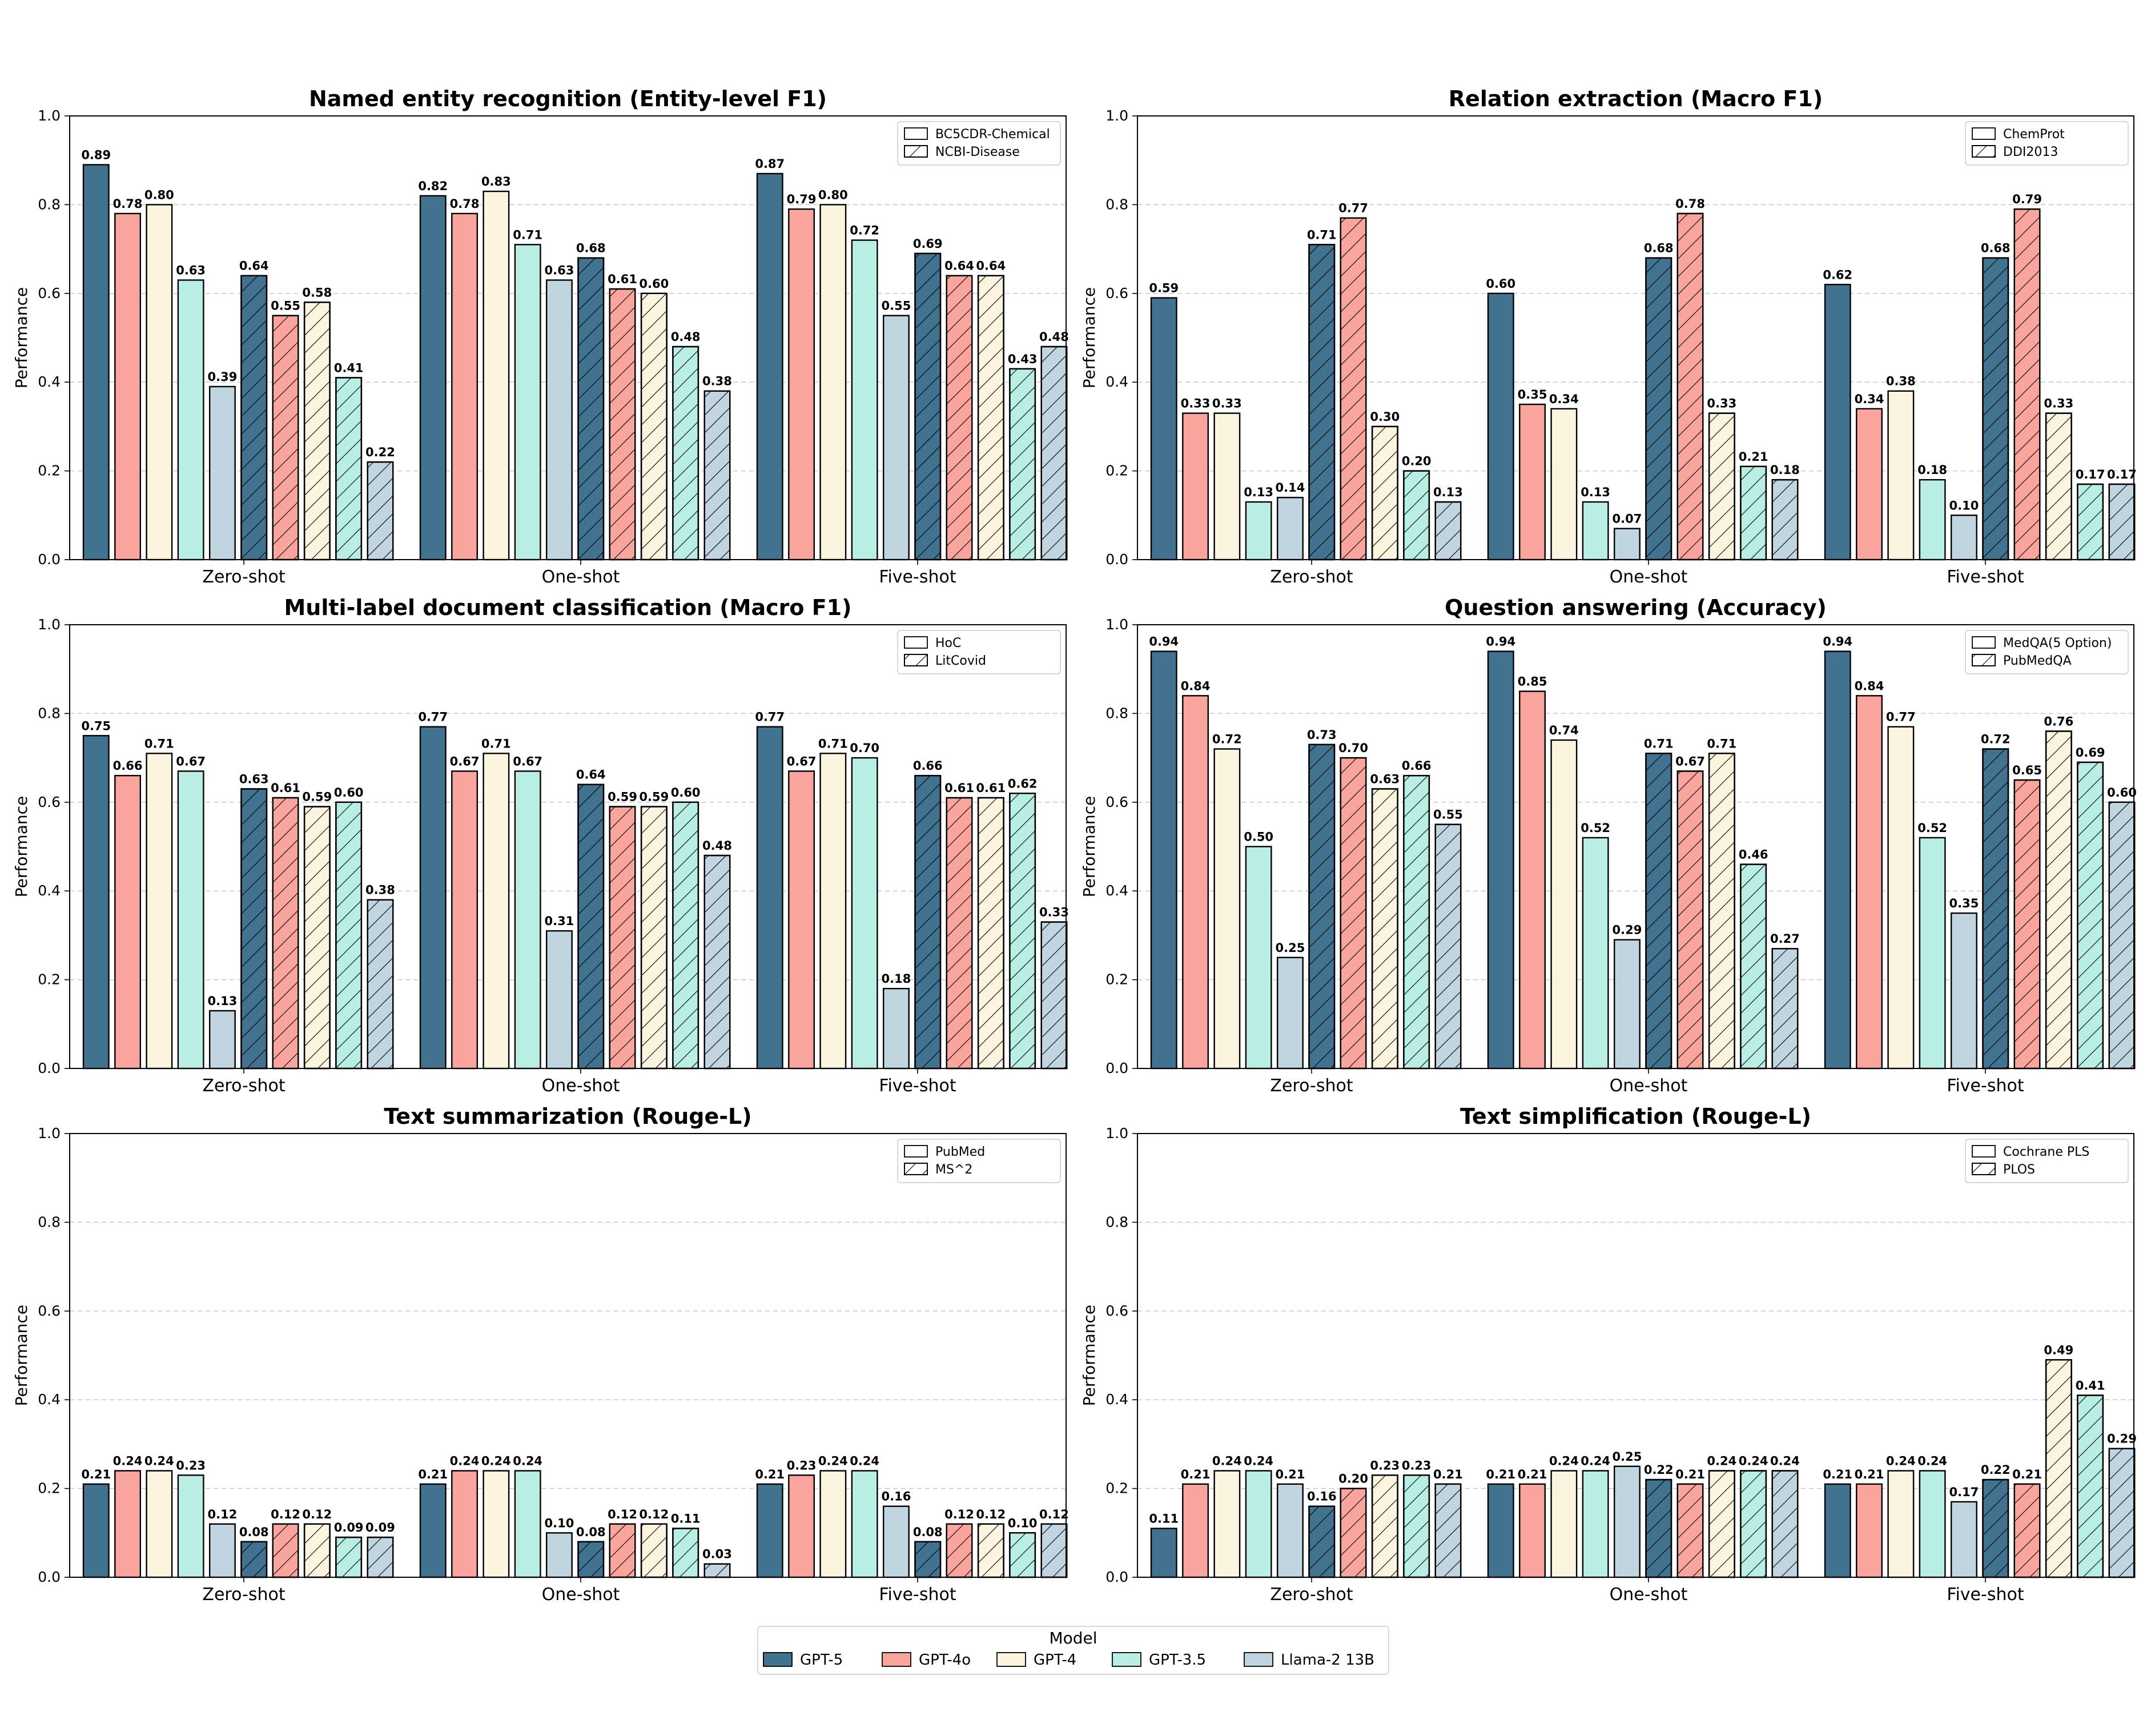 The image size is (2147, 1736). What do you see at coordinates (1417, 766) in the screenshot?
I see `bar-value-label: 0.66` at bounding box center [1417, 766].